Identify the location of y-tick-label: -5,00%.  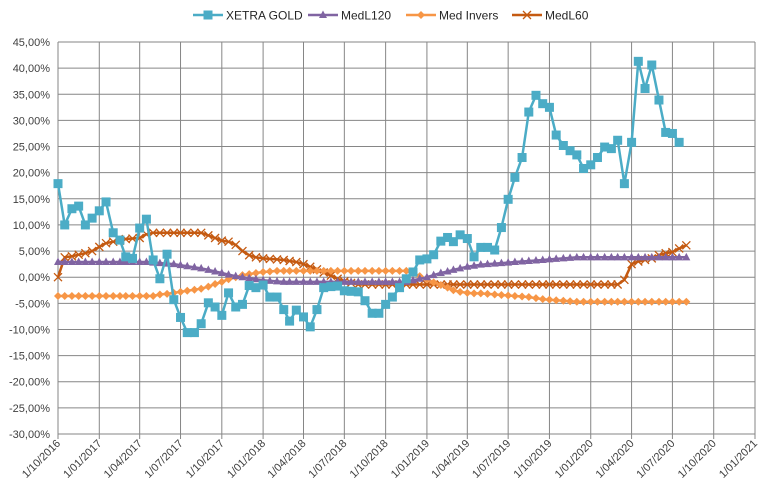
(32, 304).